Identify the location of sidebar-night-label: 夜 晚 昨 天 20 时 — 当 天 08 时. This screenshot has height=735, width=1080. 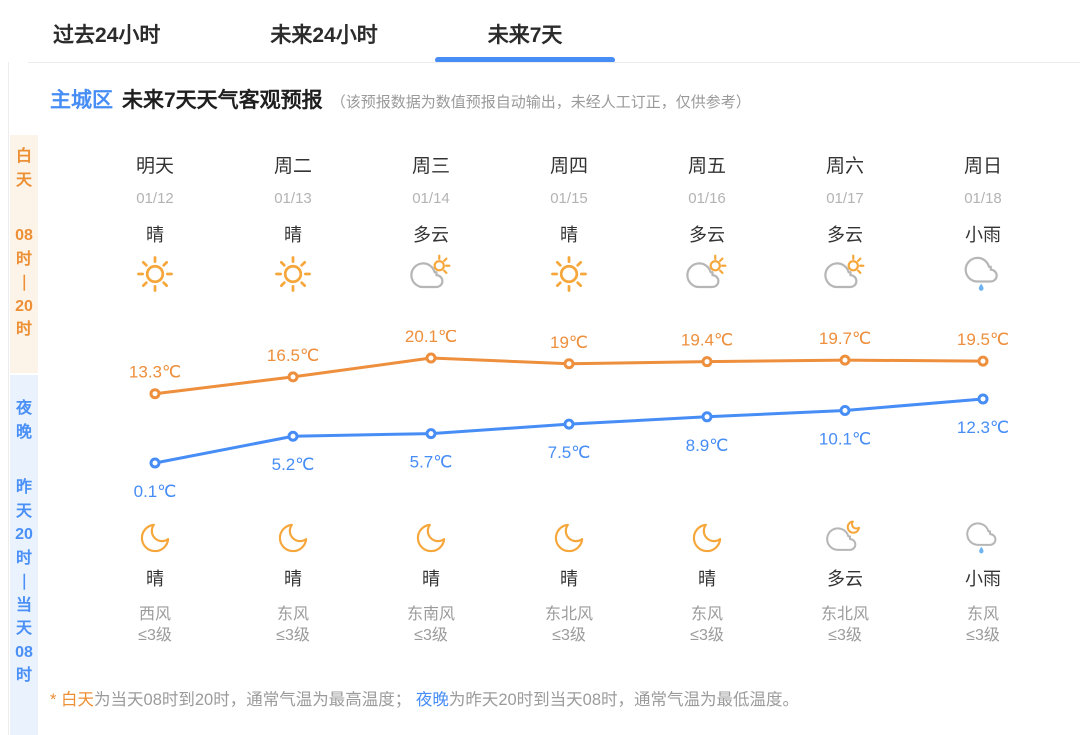
(24, 555).